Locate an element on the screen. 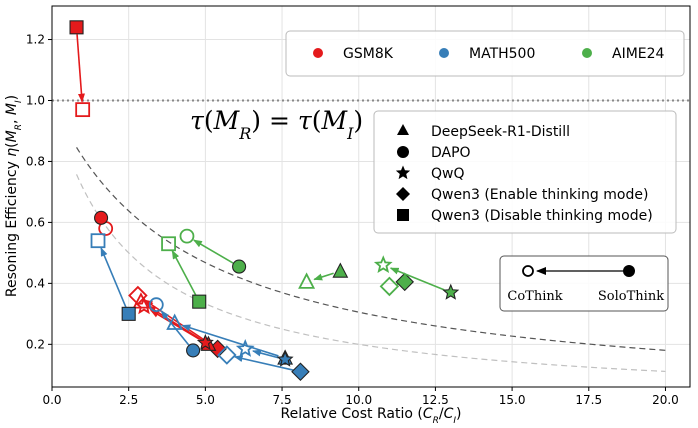 Image resolution: width=698 pixels, height=428 pixels. pair-gsm8k-qwq is located at coordinates (174, 323).